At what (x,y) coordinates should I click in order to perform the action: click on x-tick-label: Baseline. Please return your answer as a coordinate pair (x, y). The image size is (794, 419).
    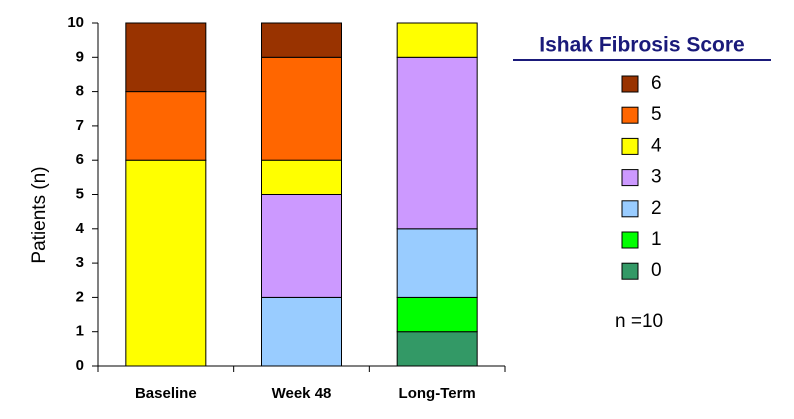
    Looking at the image, I should click on (166, 393).